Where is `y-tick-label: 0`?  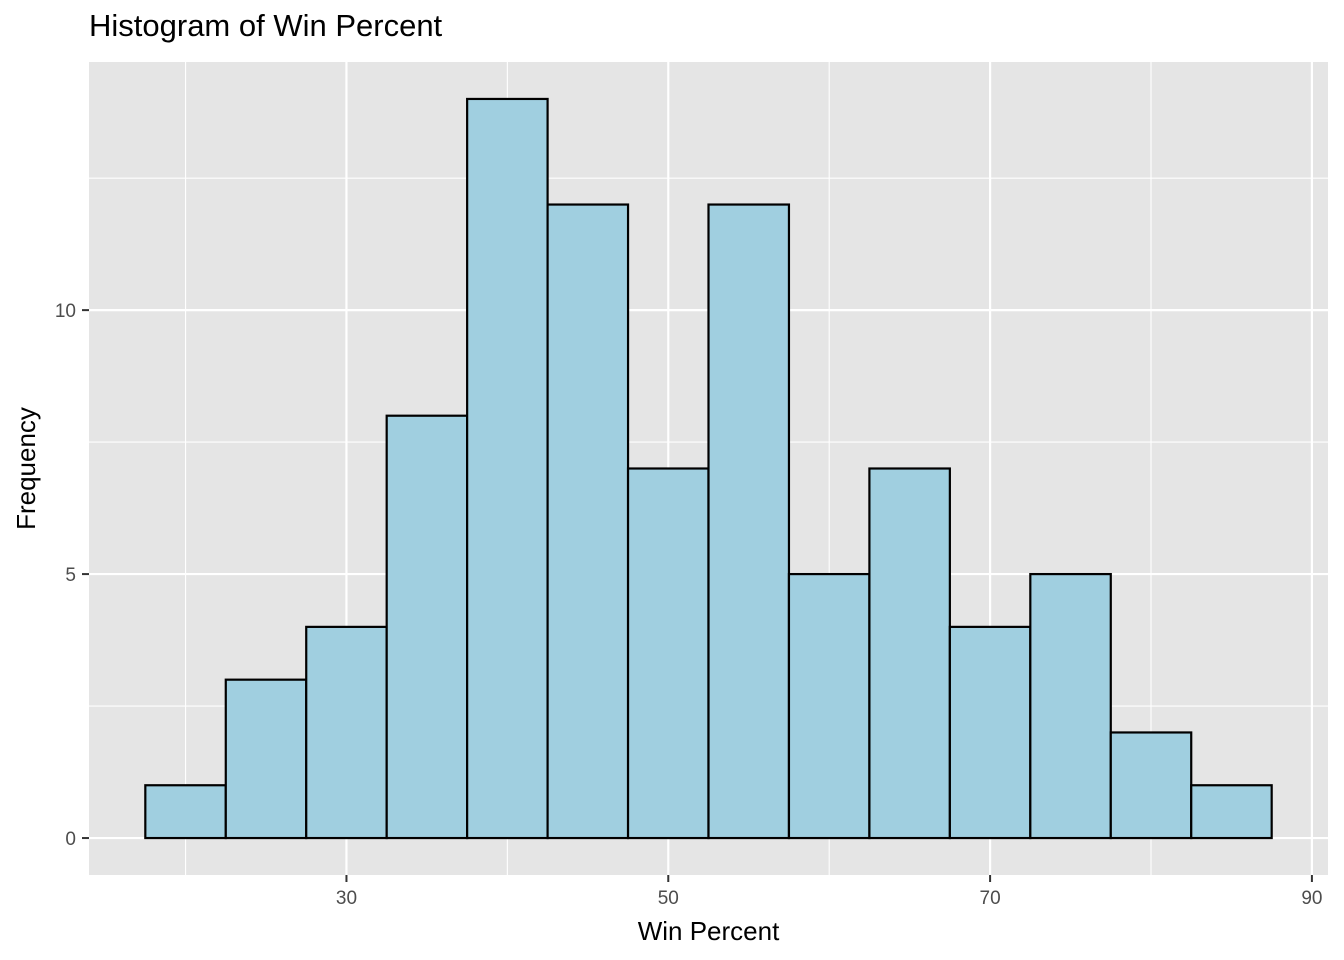 y-tick-label: 0 is located at coordinates (70, 839).